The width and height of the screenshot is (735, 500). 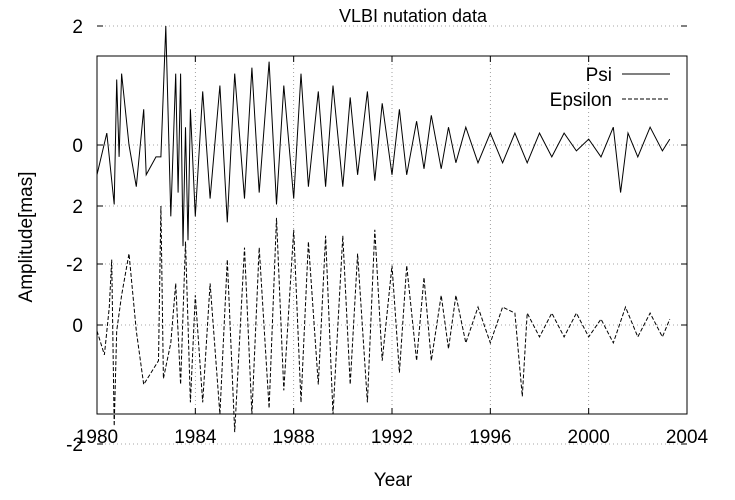 What do you see at coordinates (490, 437) in the screenshot?
I see `x-tick-label: 1996` at bounding box center [490, 437].